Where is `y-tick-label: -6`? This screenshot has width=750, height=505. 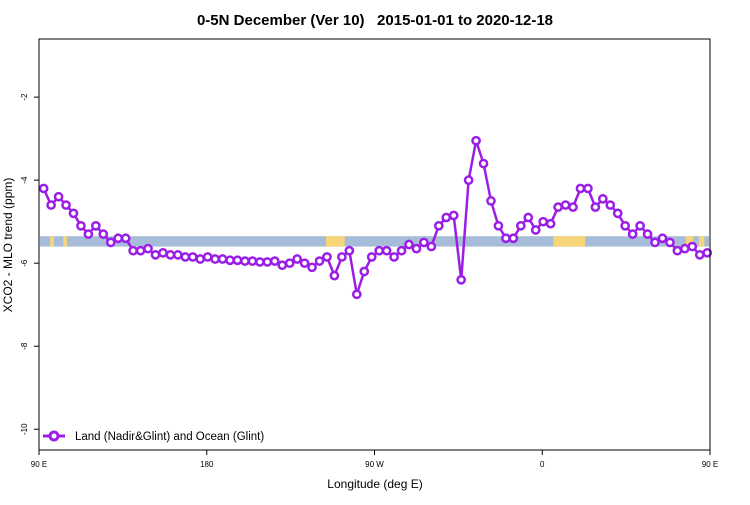 y-tick-label: -6 is located at coordinates (24, 263).